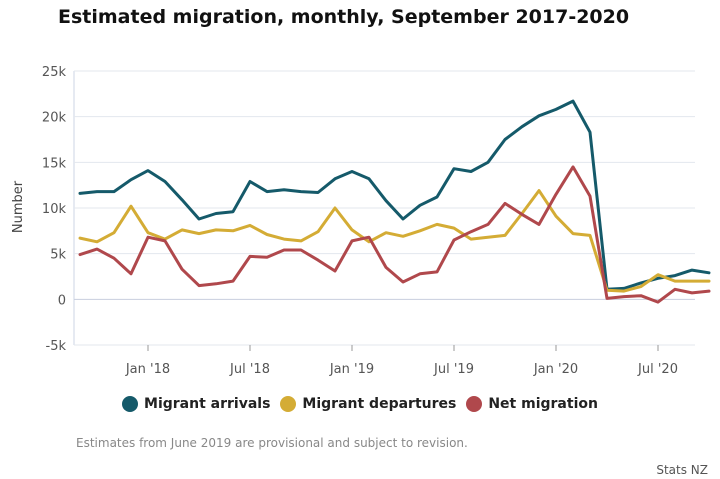 The image size is (720, 479). I want to click on x-tick-label: Jul '19, so click(453, 369).